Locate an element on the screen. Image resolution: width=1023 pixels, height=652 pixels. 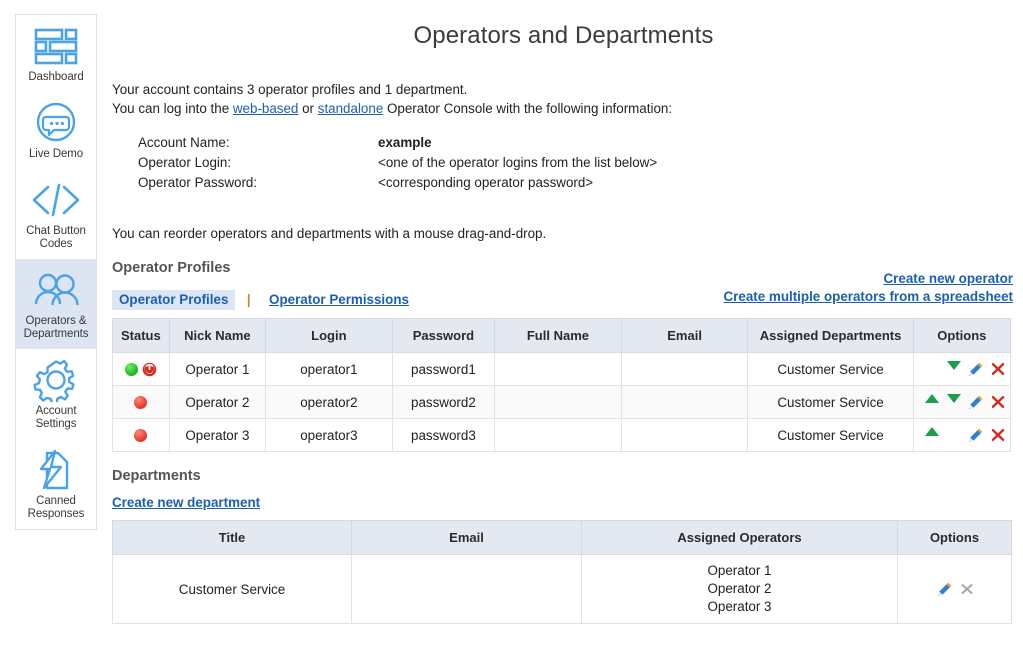
cell-department-email is located at coordinates (466, 589).